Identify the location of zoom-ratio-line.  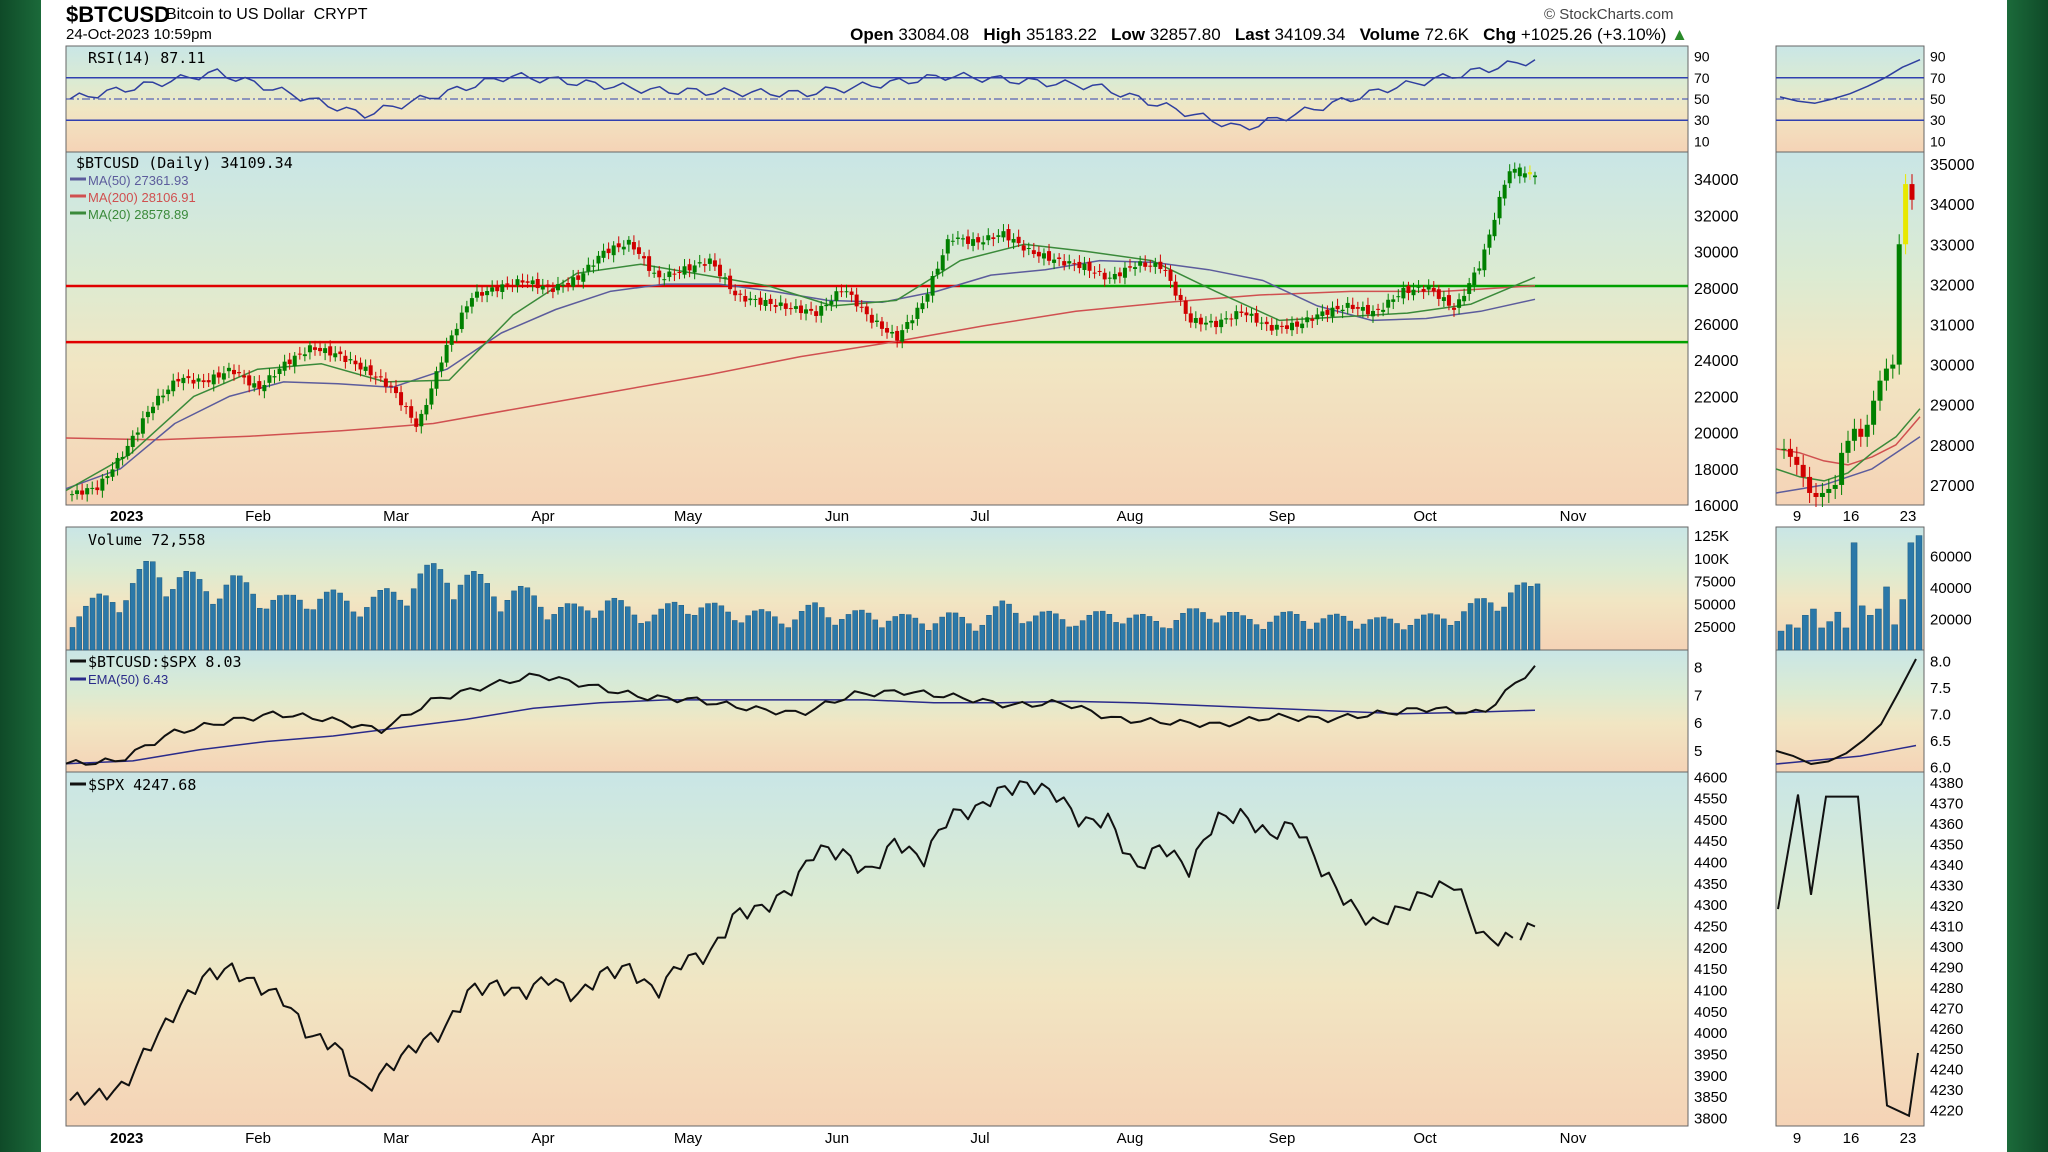
(1846, 711).